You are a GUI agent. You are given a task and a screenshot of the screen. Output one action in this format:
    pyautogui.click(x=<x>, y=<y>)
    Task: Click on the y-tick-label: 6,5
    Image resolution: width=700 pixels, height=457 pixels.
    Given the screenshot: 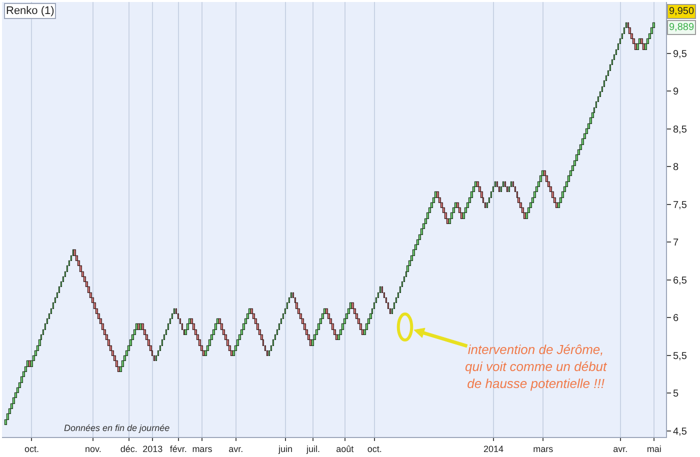 What is the action you would take?
    pyautogui.click(x=680, y=280)
    